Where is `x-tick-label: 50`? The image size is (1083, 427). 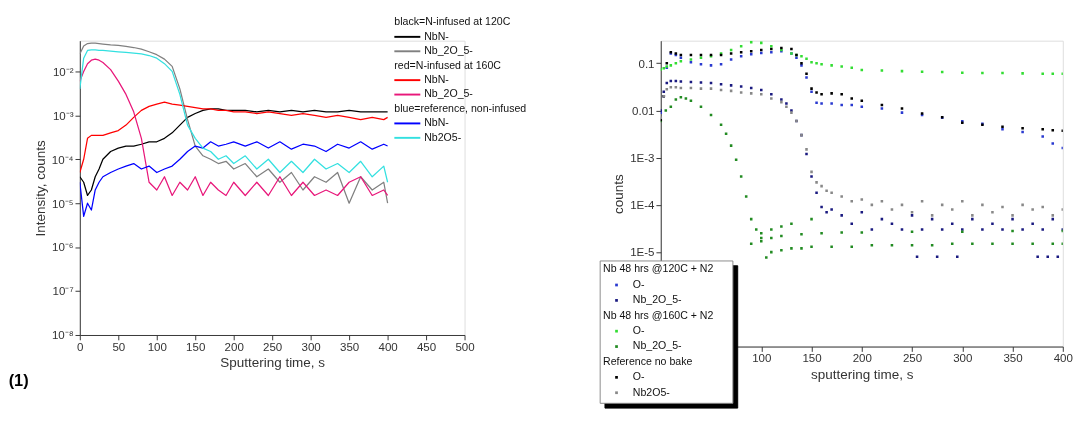 x-tick-label: 50 is located at coordinates (119, 346).